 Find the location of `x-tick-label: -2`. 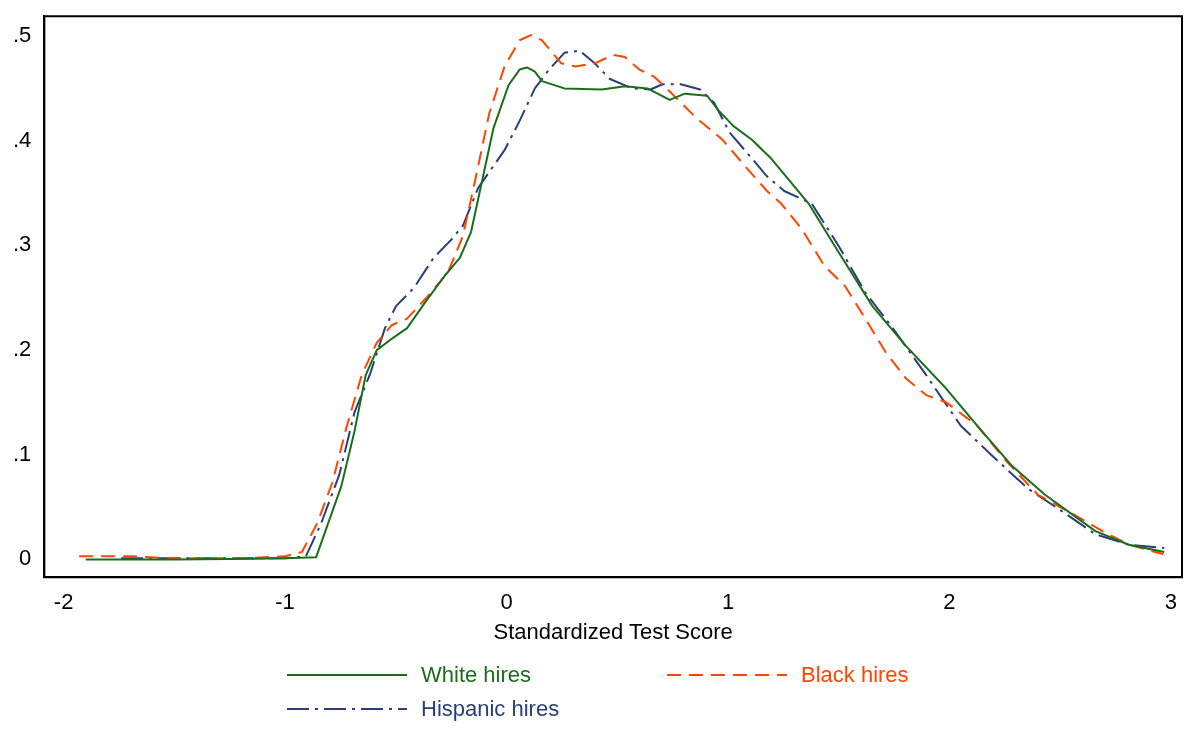

x-tick-label: -2 is located at coordinates (63, 602).